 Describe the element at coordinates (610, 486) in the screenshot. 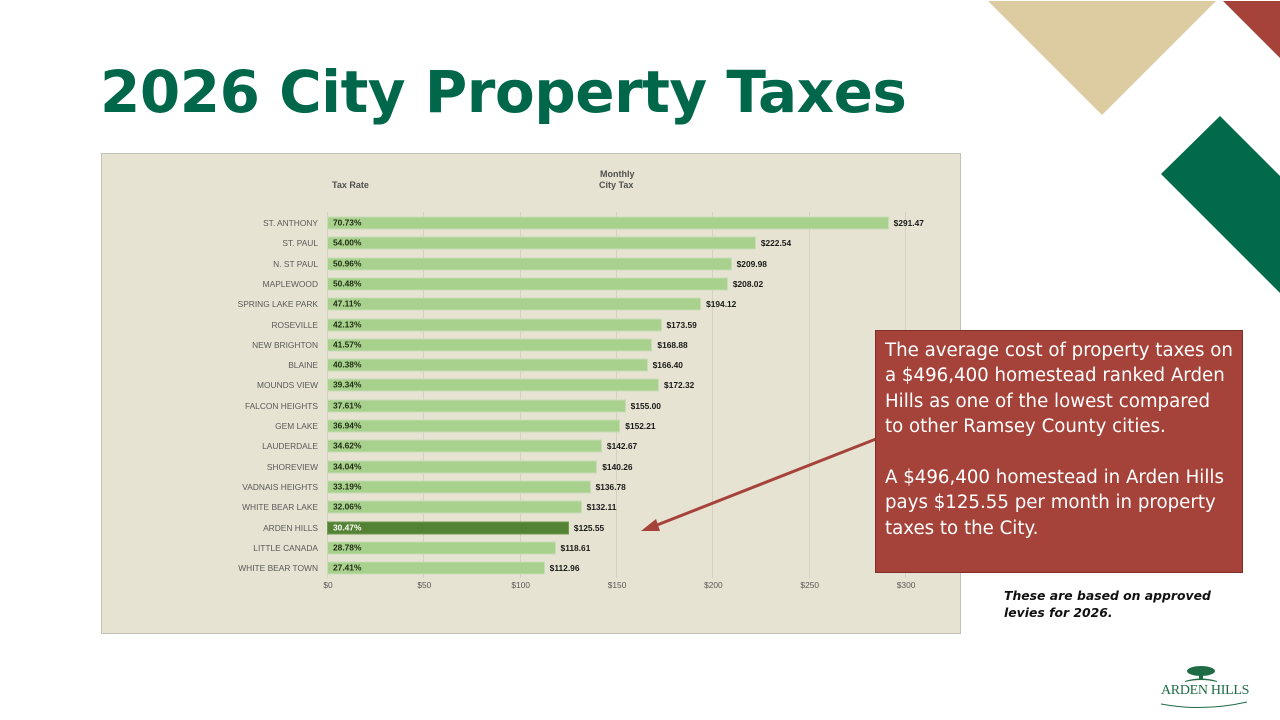

I see `monthly-tax-label: $136.78` at that location.